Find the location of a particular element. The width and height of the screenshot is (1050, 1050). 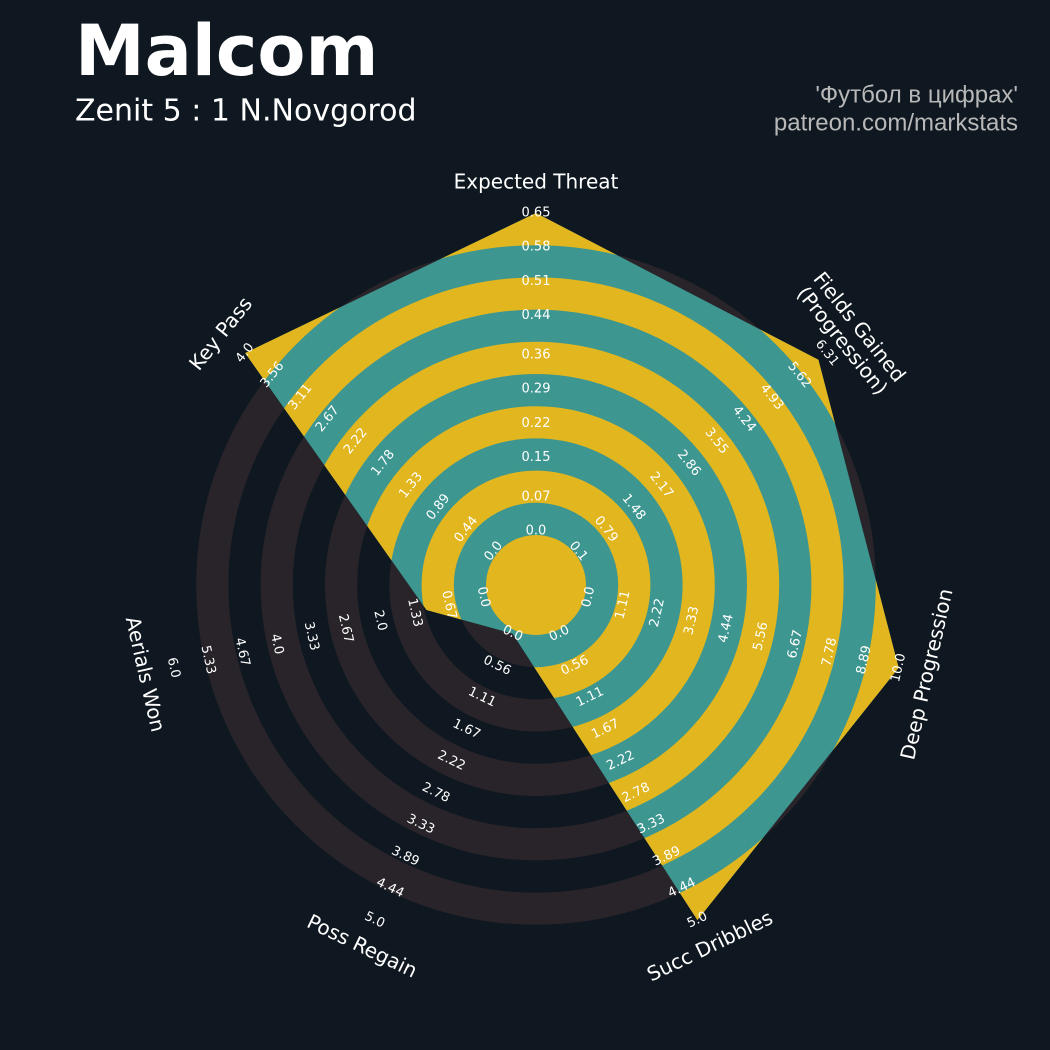

tick-label: 4.0 is located at coordinates (276, 644).